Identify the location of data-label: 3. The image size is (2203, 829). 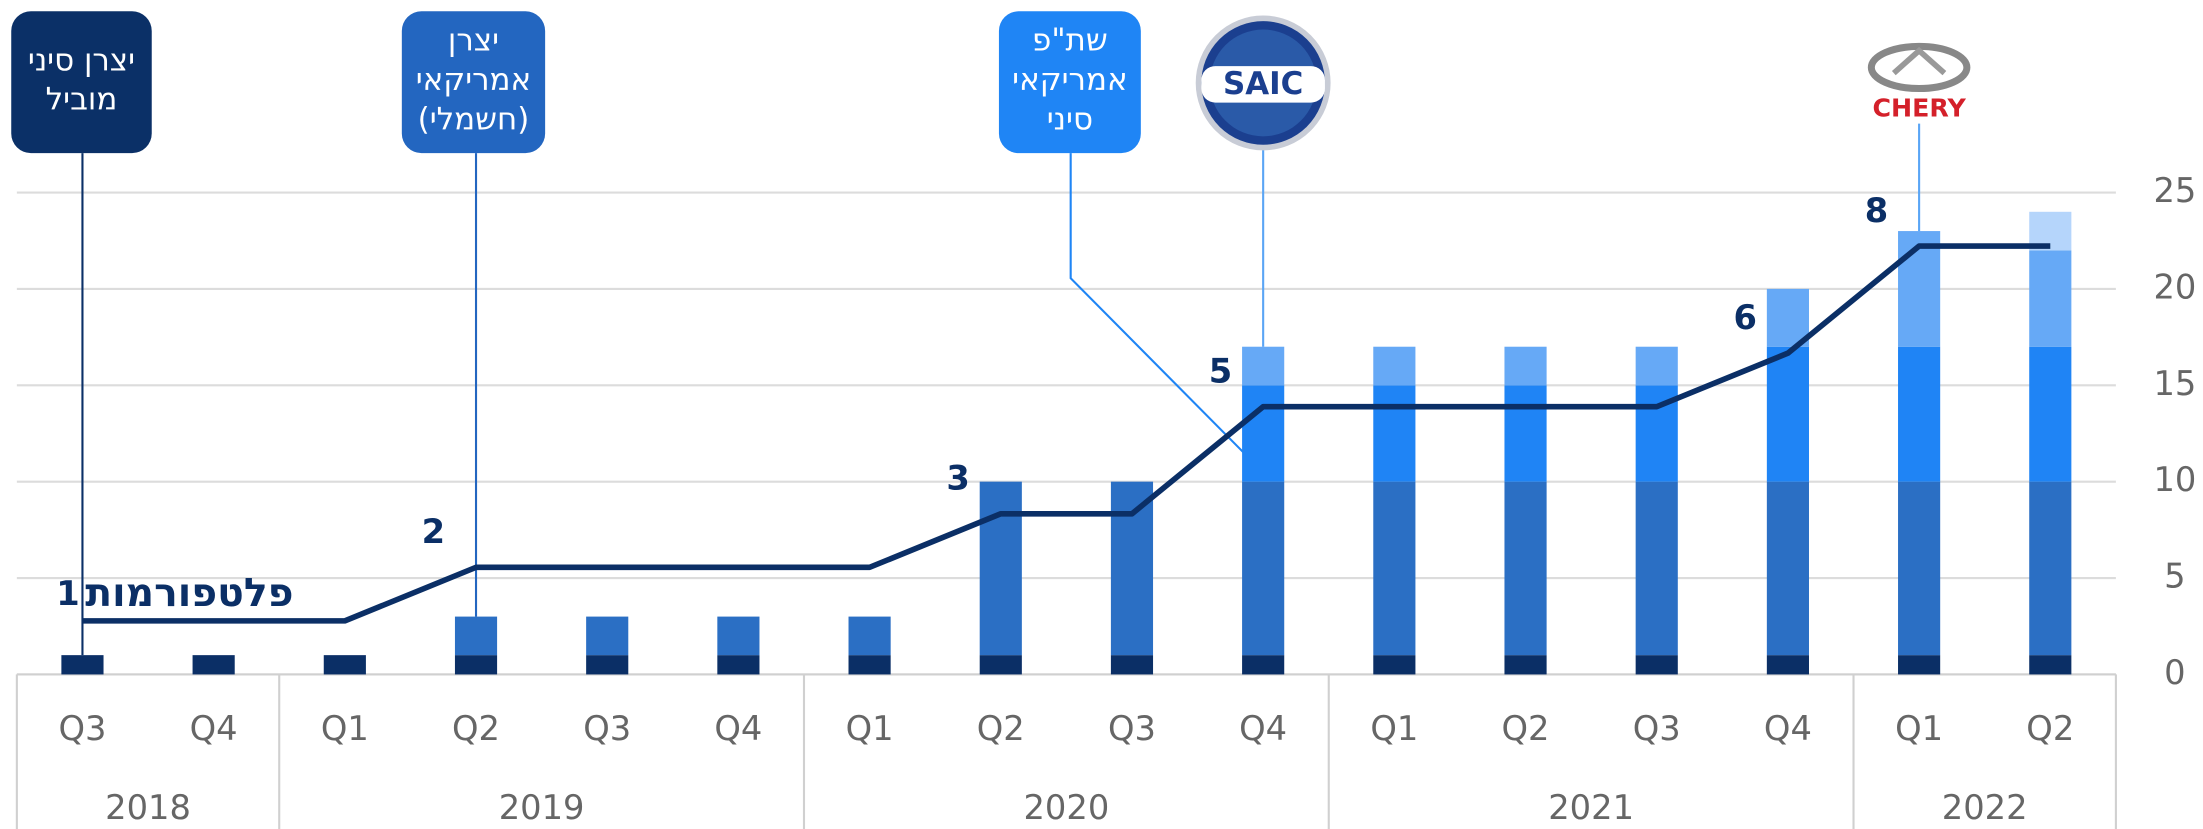
(957, 478).